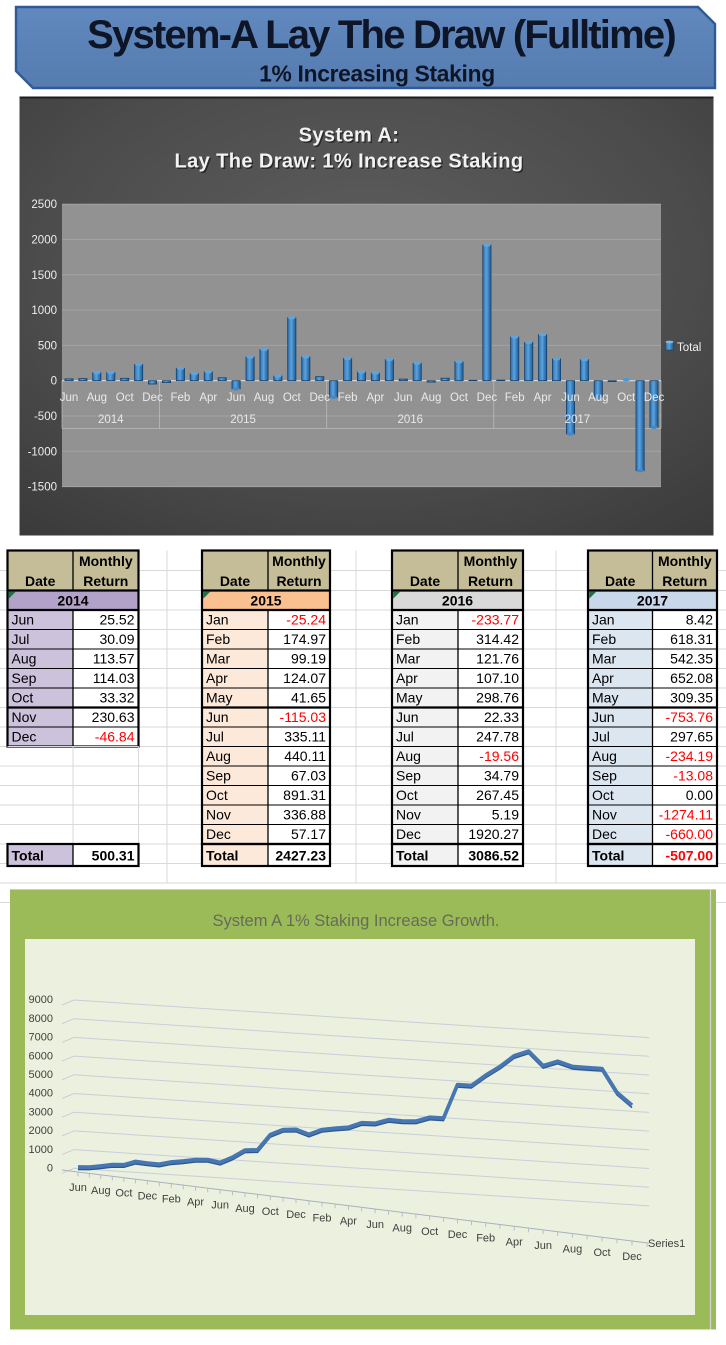 The width and height of the screenshot is (726, 1345). I want to click on svg-text: 652.08, so click(691, 678).